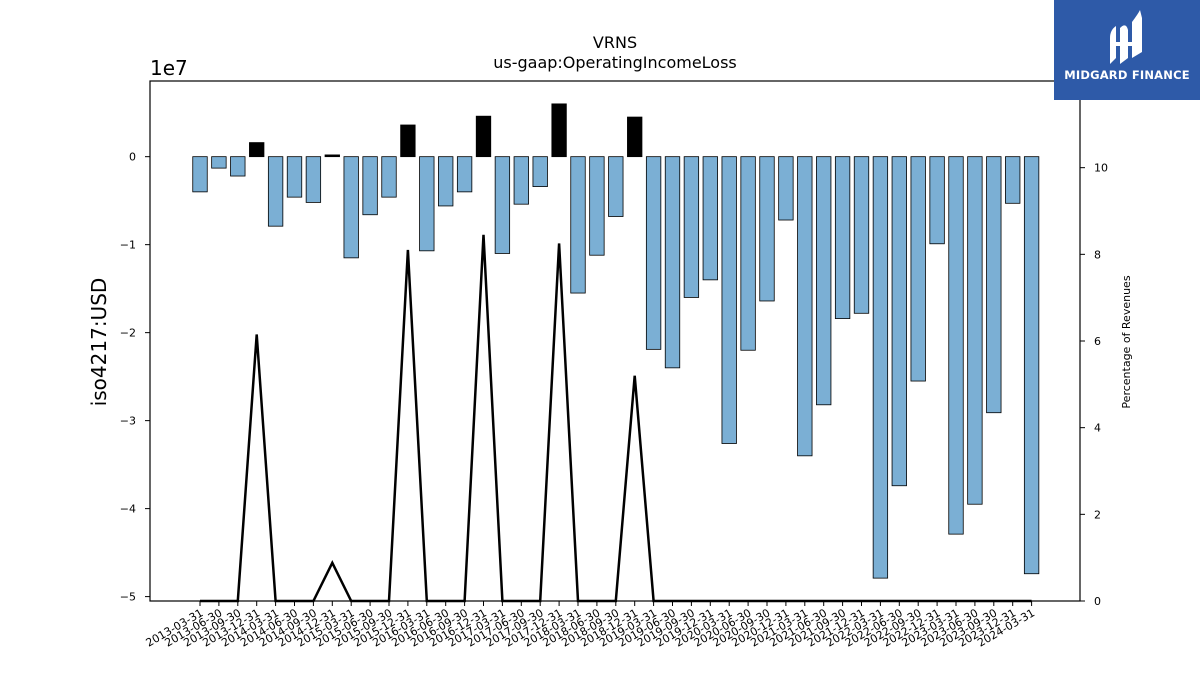 The width and height of the screenshot is (1200, 675). Describe the element at coordinates (1127, 75) in the screenshot. I see `logo-text: MIDGARD FINANCE` at that location.